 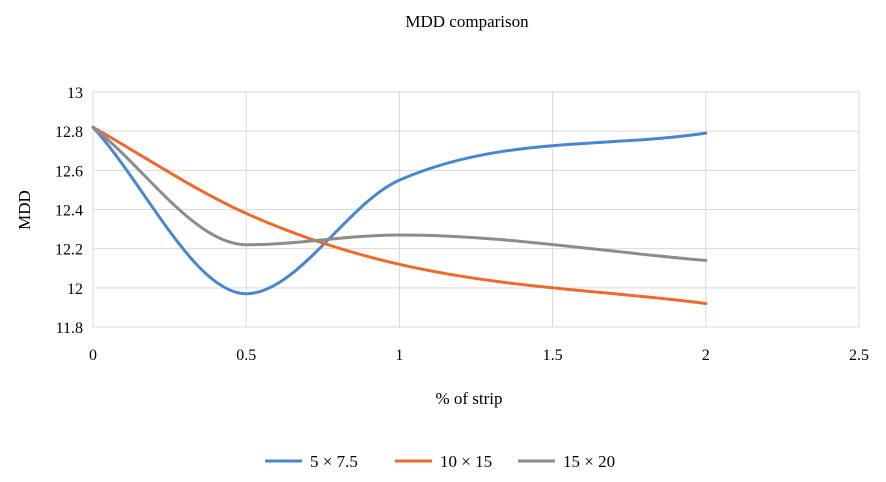 I want to click on legend-label: 15 × 20, so click(x=589, y=461).